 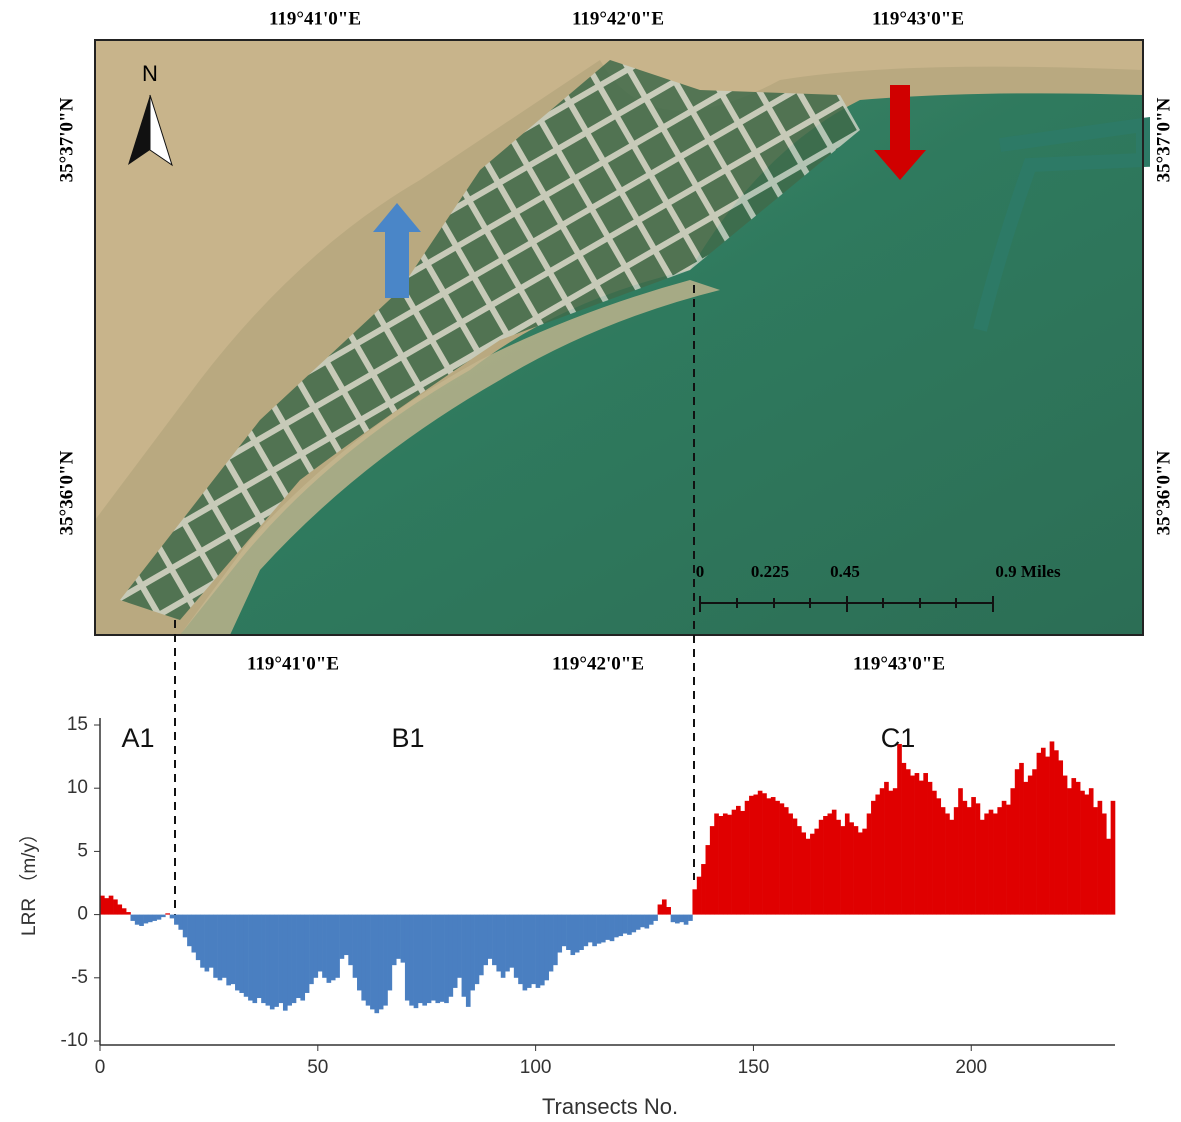 What do you see at coordinates (397, 250) in the screenshot?
I see `up-arrow` at bounding box center [397, 250].